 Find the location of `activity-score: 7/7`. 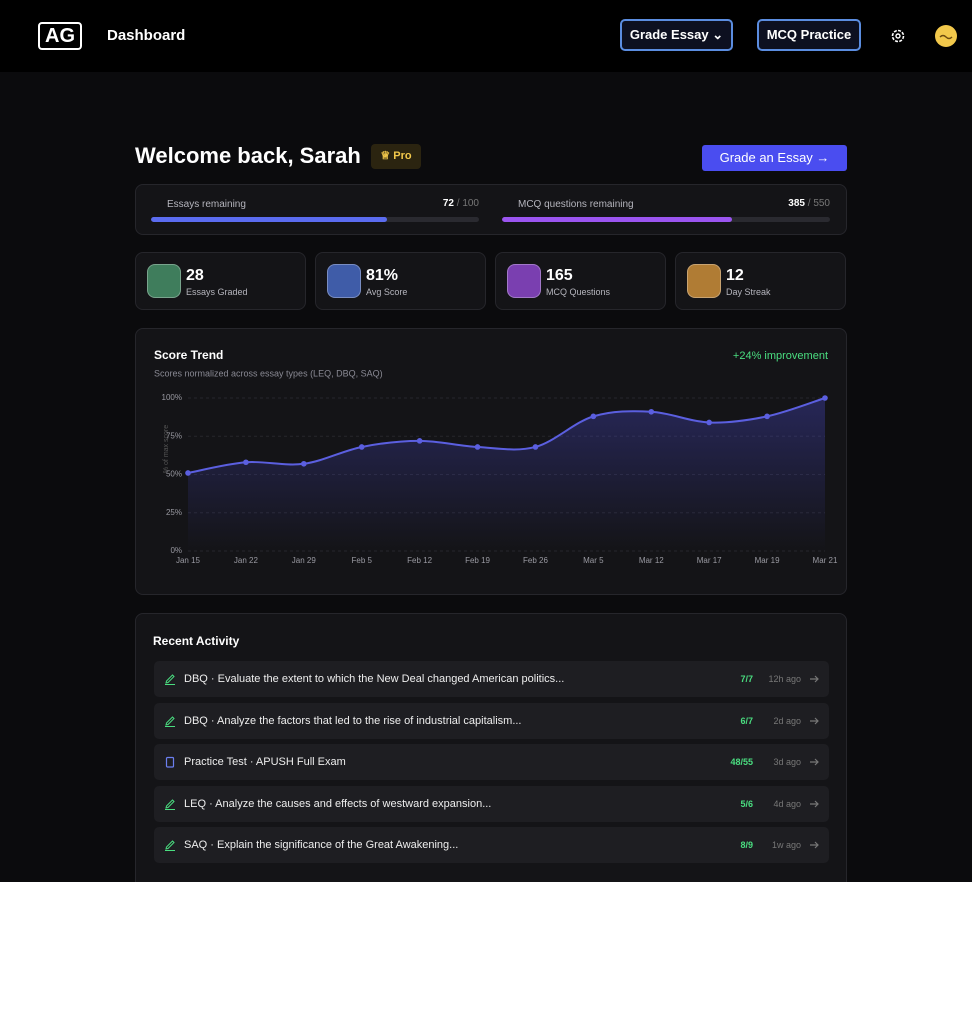

activity-score: 7/7 is located at coordinates (746, 679).